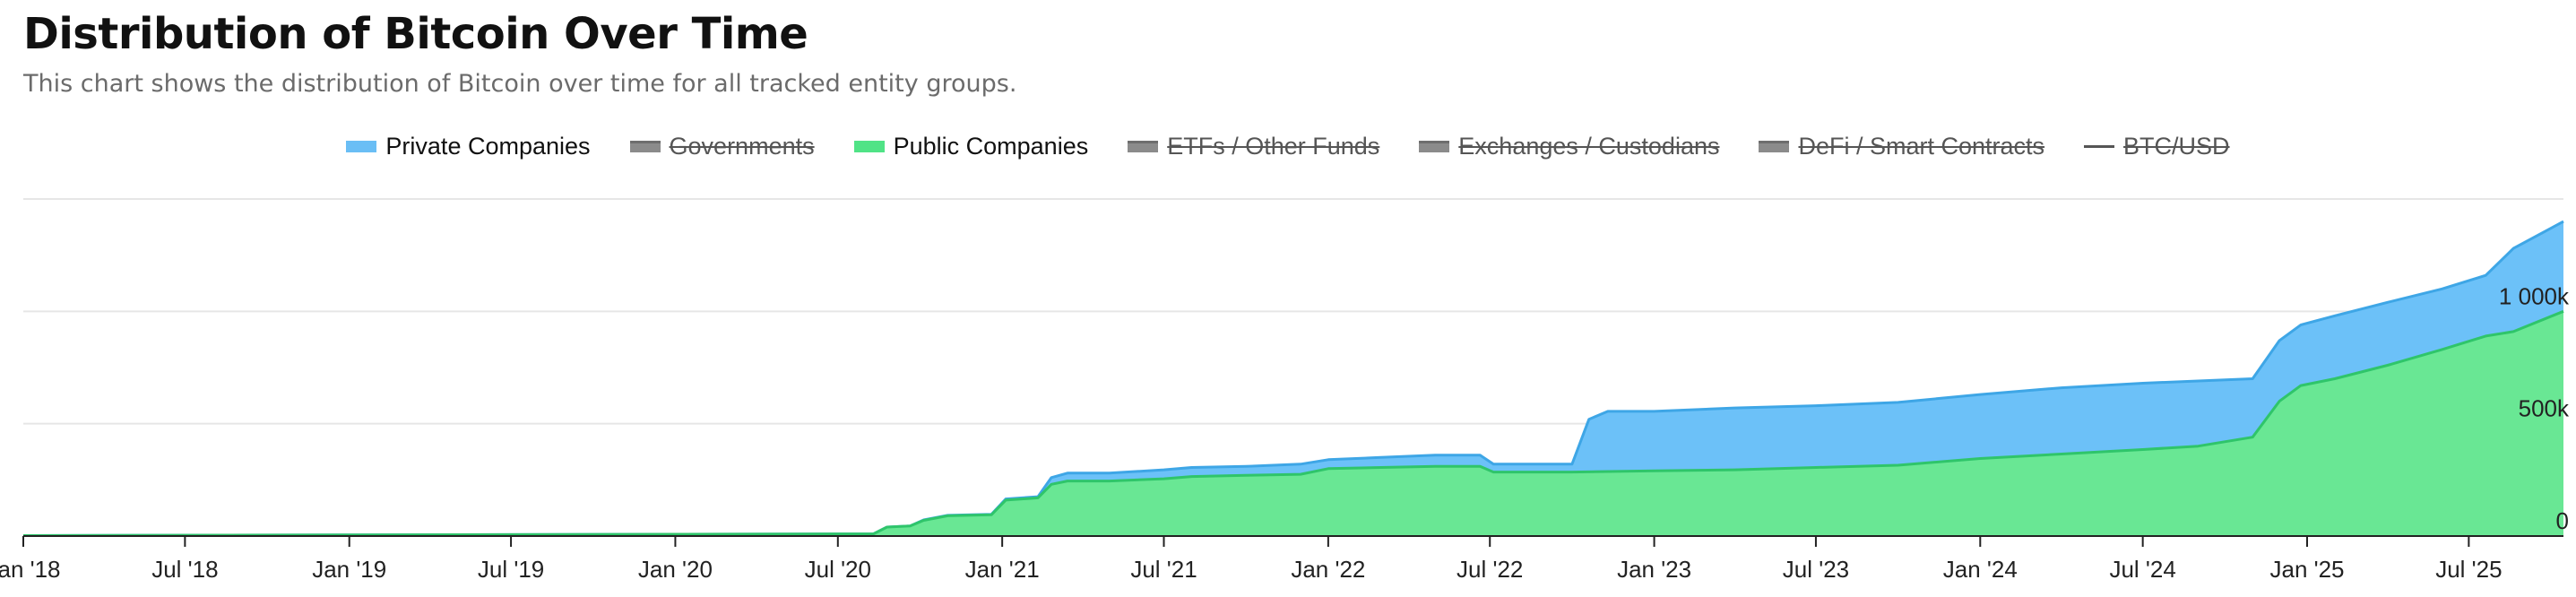  Describe the element at coordinates (184, 569) in the screenshot. I see `x-tick-label: Jul '18` at that location.